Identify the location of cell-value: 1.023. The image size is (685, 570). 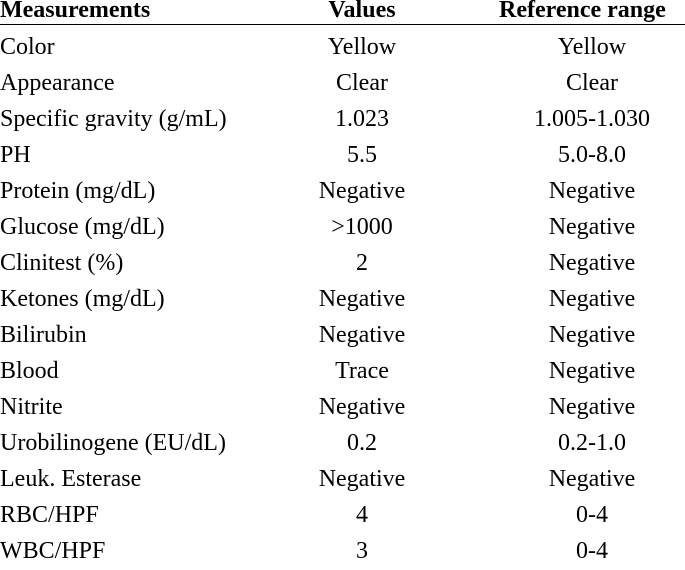
(362, 119).